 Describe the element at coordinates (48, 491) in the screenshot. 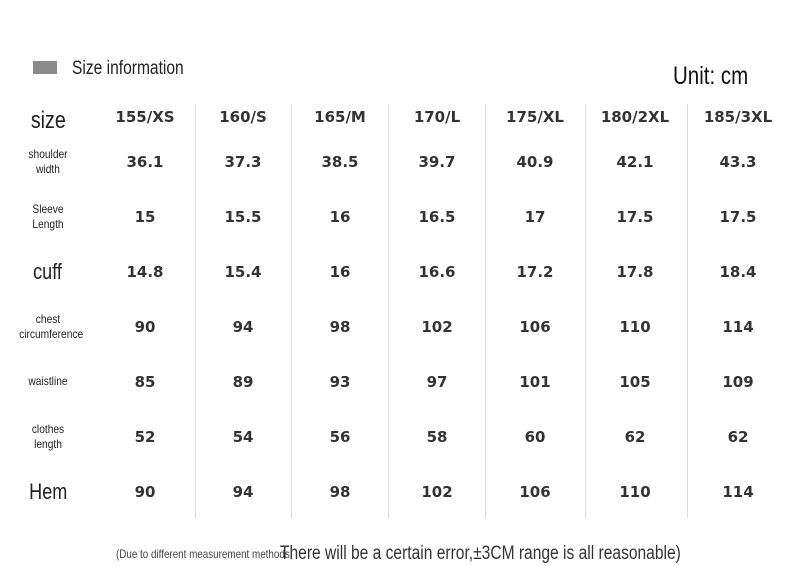

I see `row-label: Hem` at that location.